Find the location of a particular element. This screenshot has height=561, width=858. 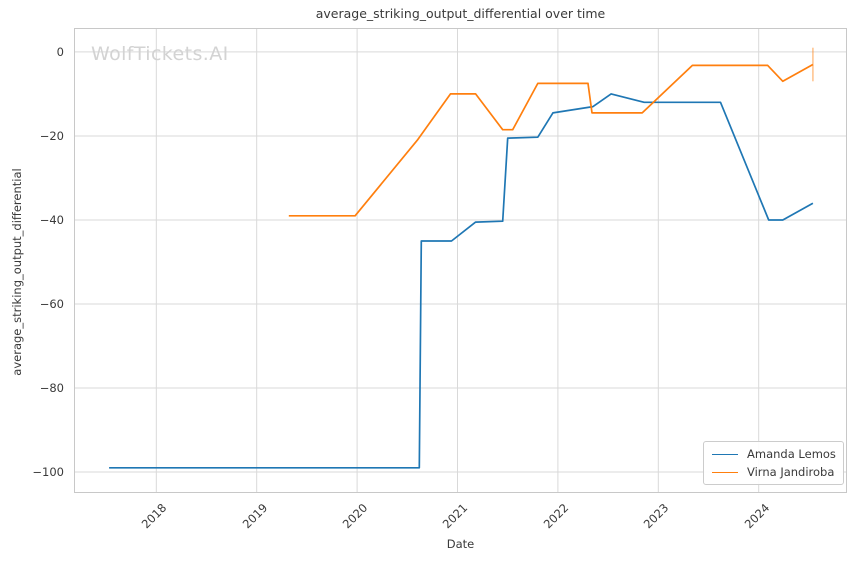

y-tick-label: −20 is located at coordinates (51, 135).